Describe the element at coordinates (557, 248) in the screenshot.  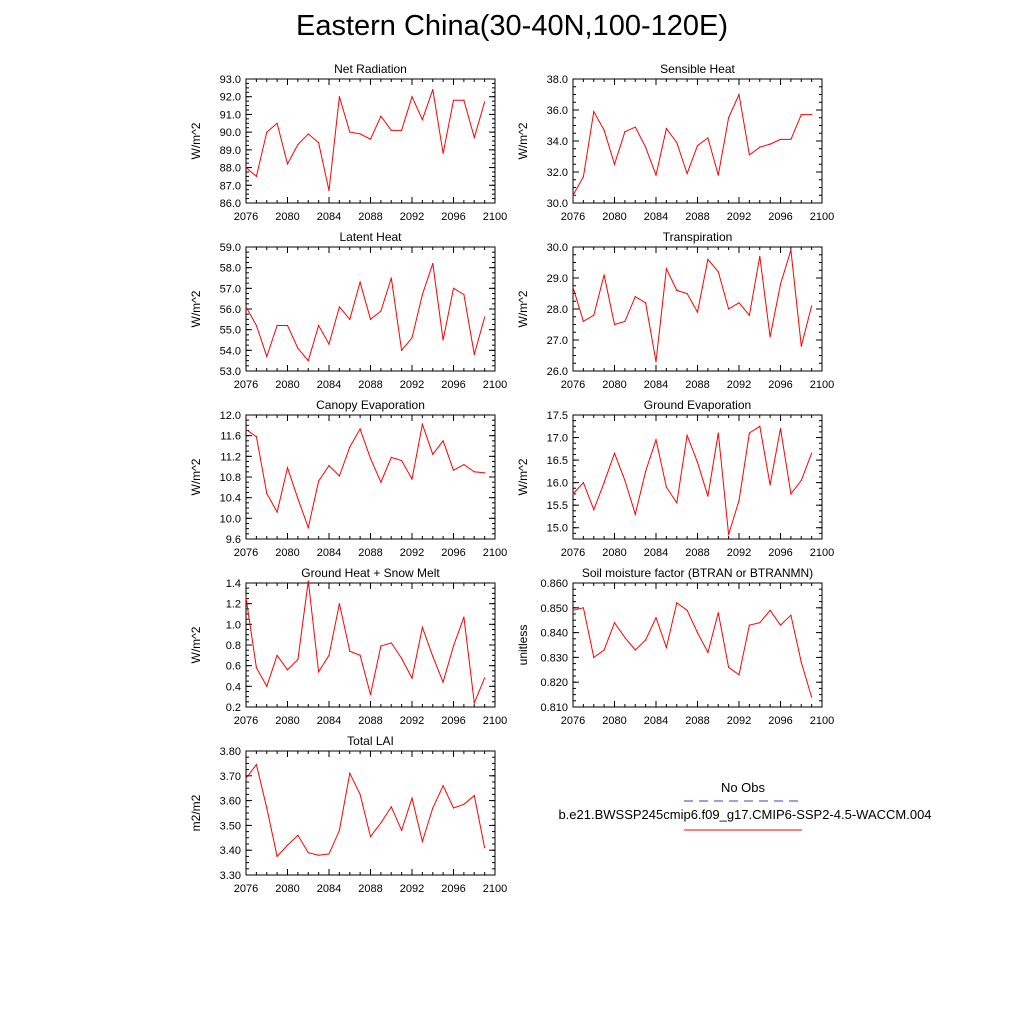
I see `y-tick-label: 30.0` at that location.